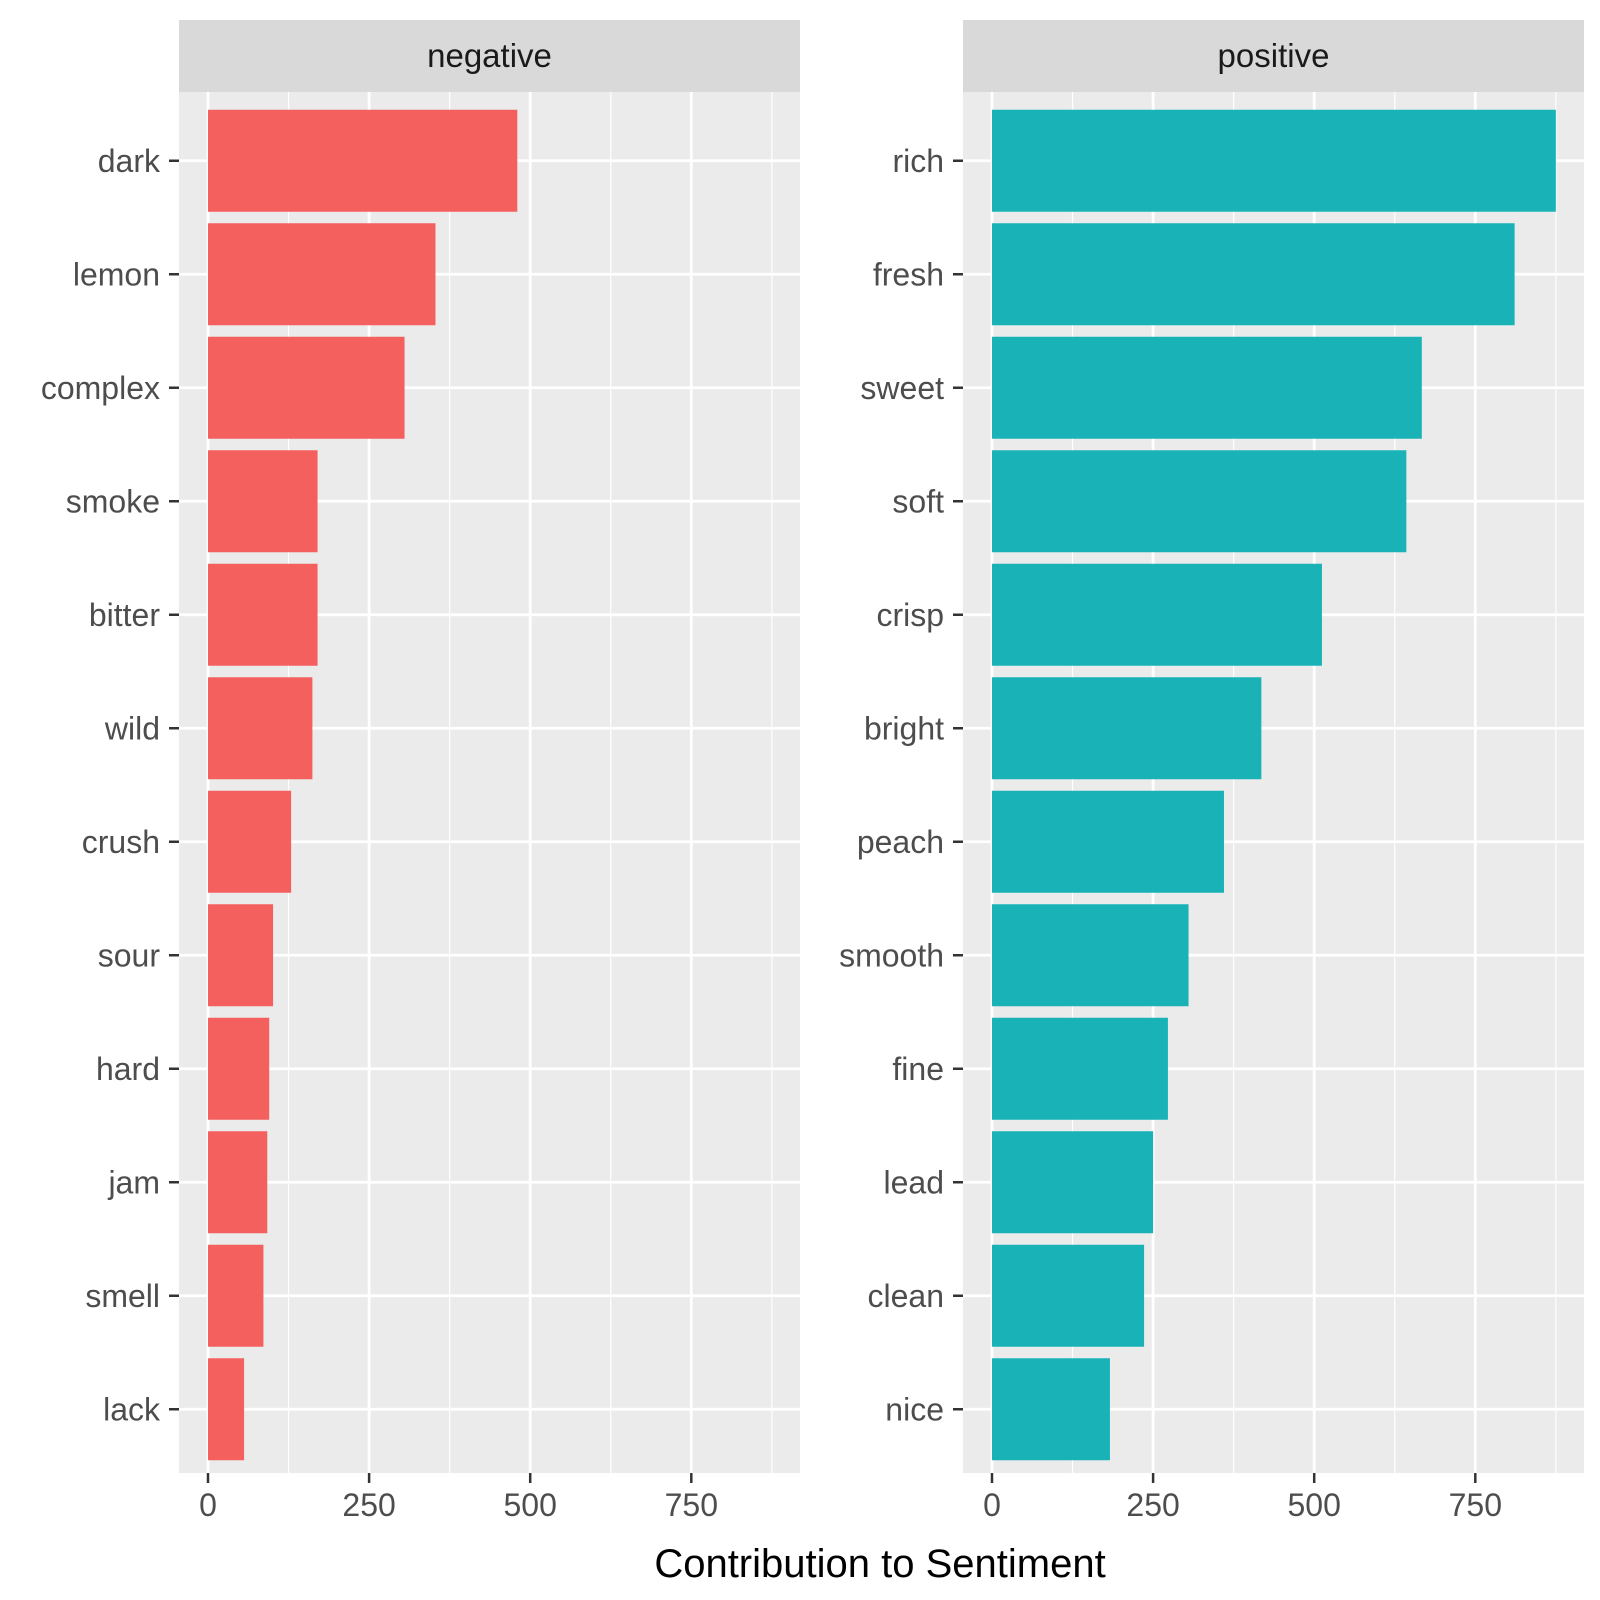 Image resolution: width=1600 pixels, height=1600 pixels. What do you see at coordinates (363, 160) in the screenshot?
I see `bar-dark` at bounding box center [363, 160].